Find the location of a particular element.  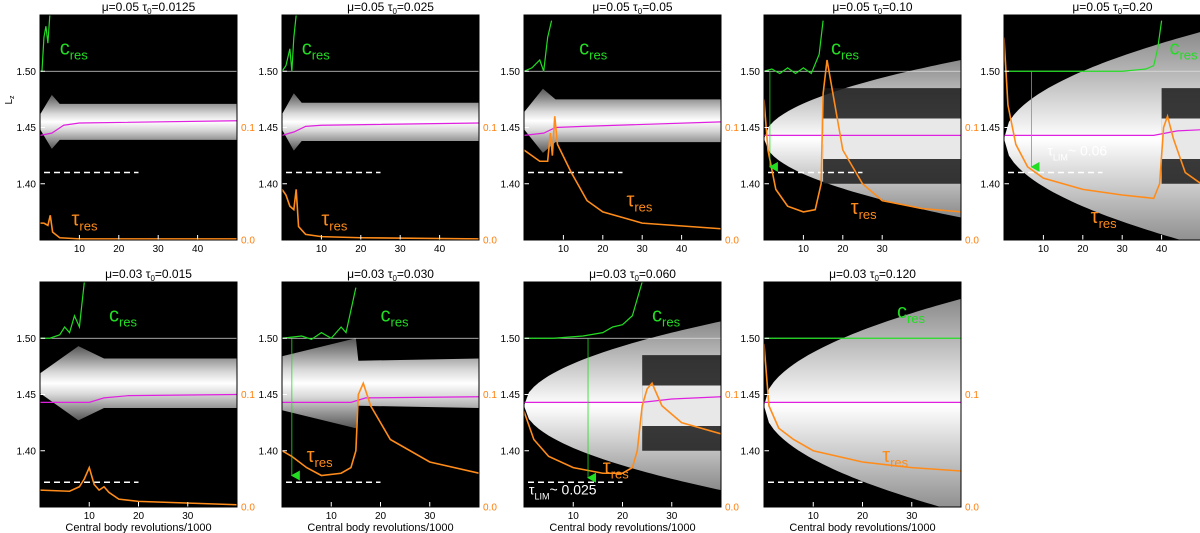

tau-lim-label: τLIM~ 0.025 is located at coordinates (563, 492).